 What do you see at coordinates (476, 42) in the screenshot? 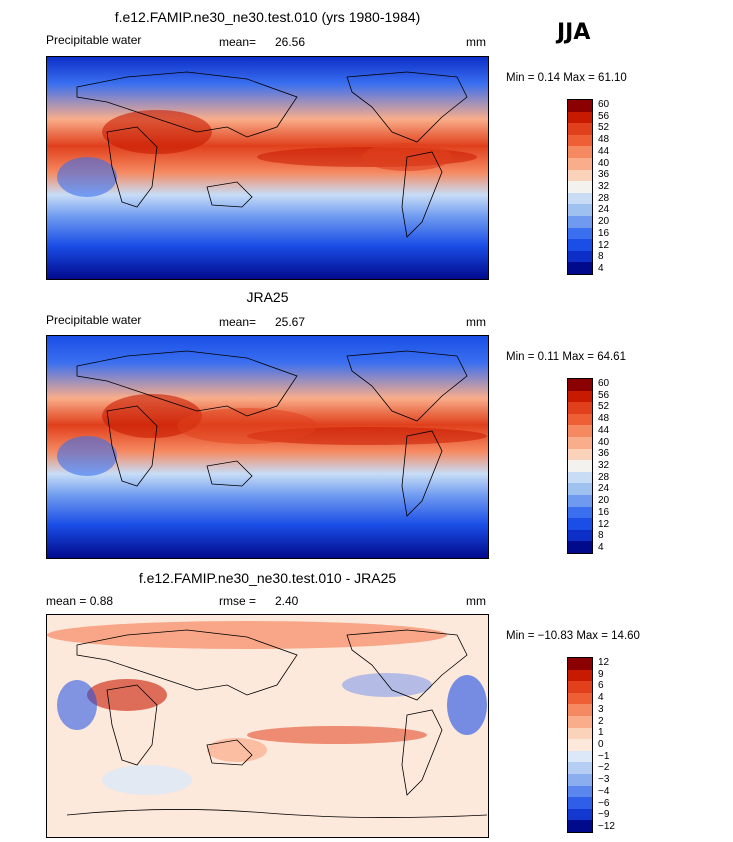
I see `panel1-units: mm` at bounding box center [476, 42].